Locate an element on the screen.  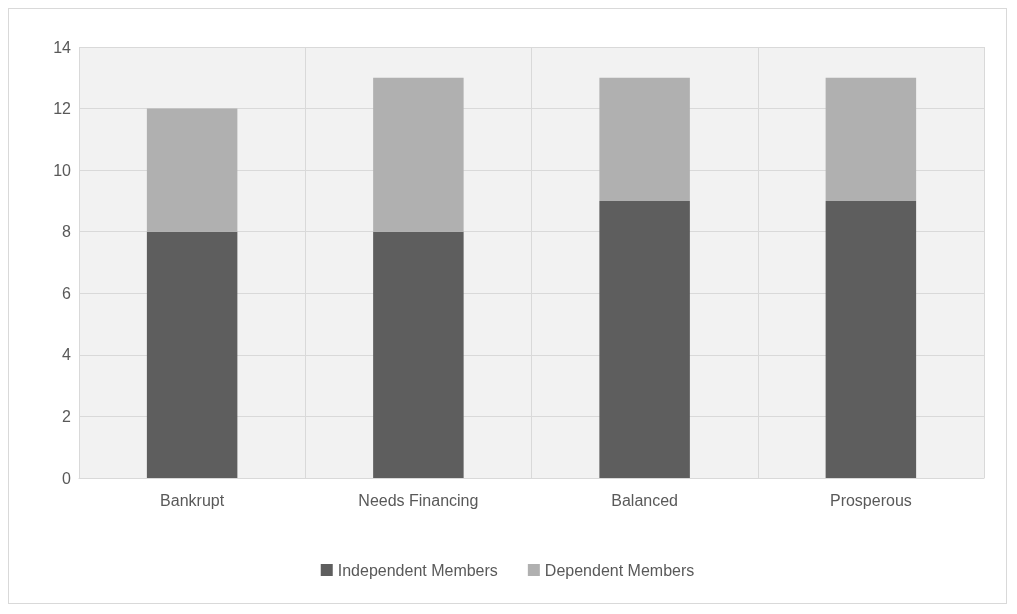
y-tick-label: 14 is located at coordinates (62, 47).